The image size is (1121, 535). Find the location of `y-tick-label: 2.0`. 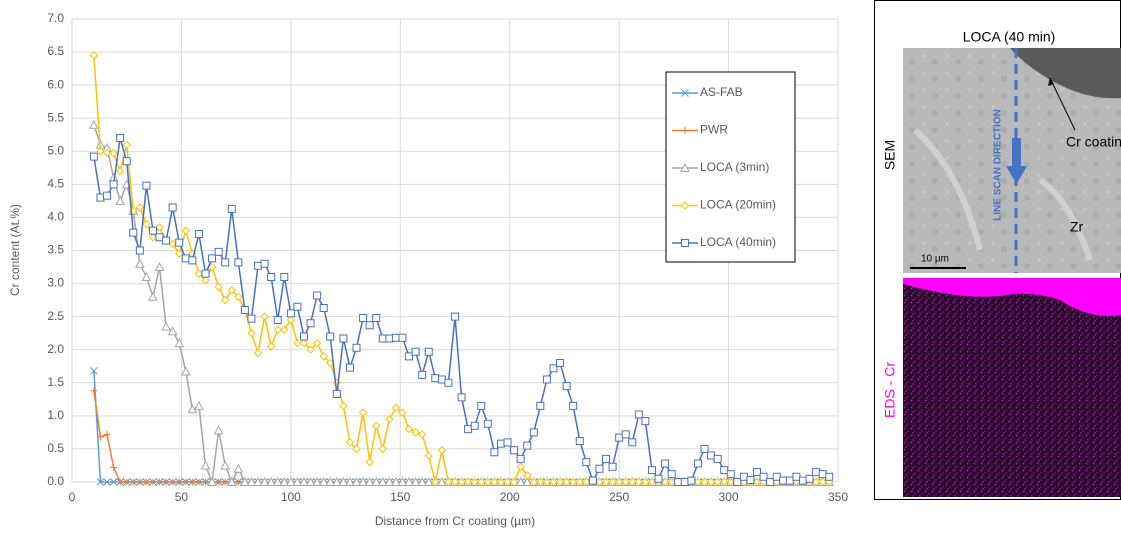

y-tick-label: 2.0 is located at coordinates (55, 349).